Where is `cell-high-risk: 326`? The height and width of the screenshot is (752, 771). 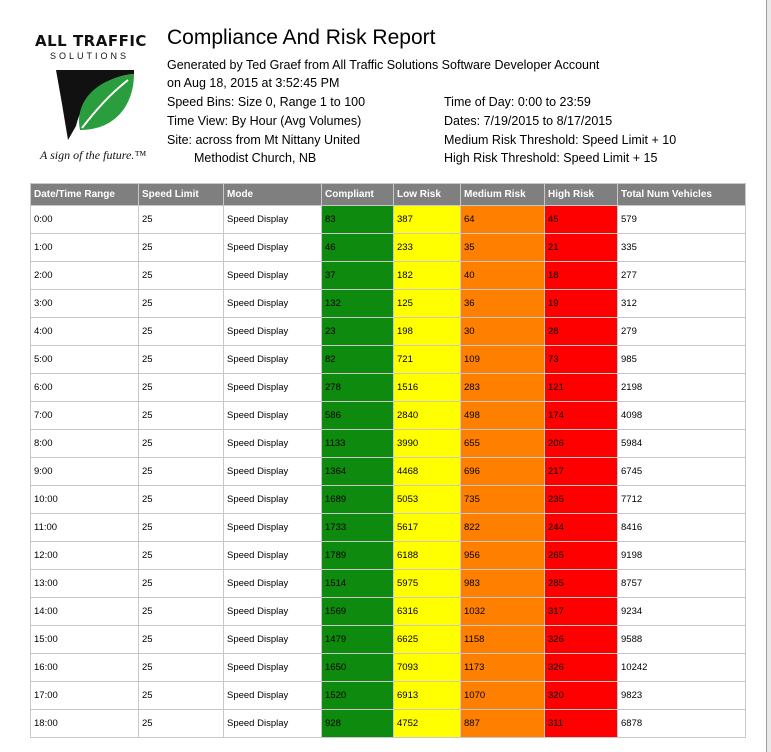
cell-high-risk: 326 is located at coordinates (581, 667).